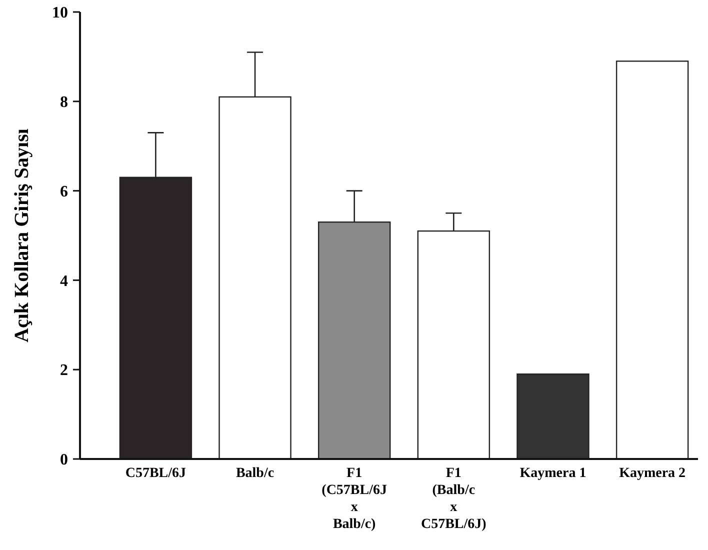 This screenshot has width=708, height=550. I want to click on y-tick-label: 10, so click(60, 13).